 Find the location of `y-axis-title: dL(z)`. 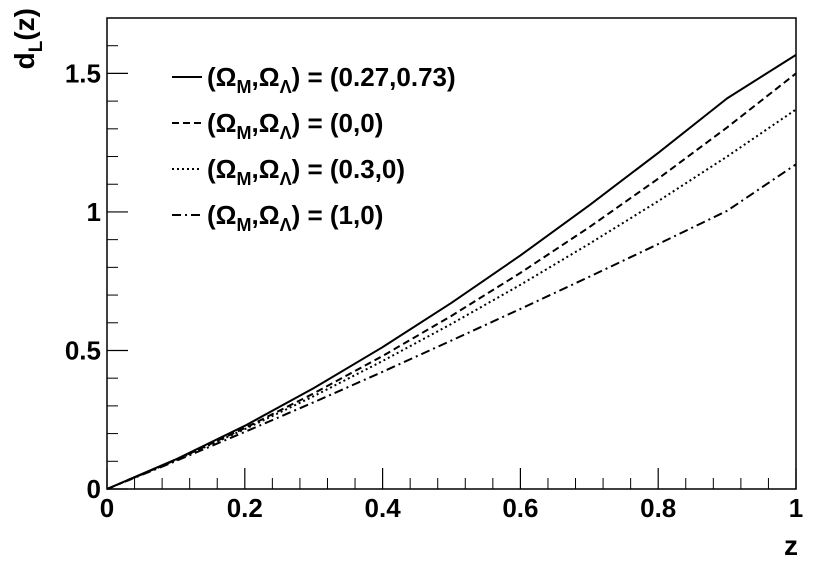

y-axis-title: dL(z) is located at coordinates (28, 38).